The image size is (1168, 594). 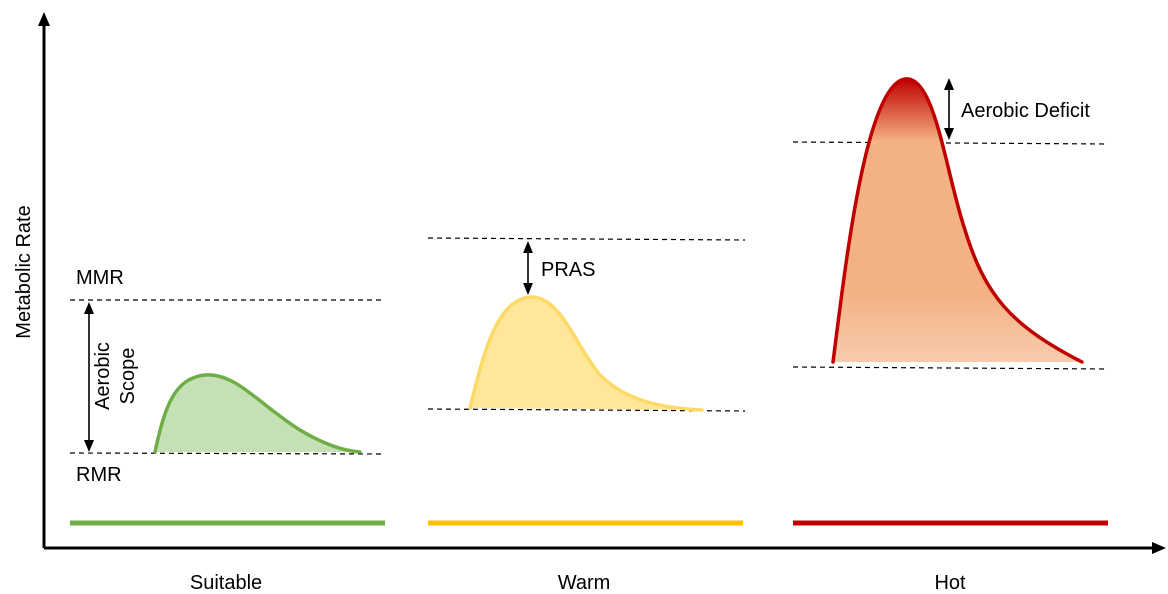 What do you see at coordinates (89, 446) in the screenshot?
I see `aerobic-scope-arrowhead-down-icon` at bounding box center [89, 446].